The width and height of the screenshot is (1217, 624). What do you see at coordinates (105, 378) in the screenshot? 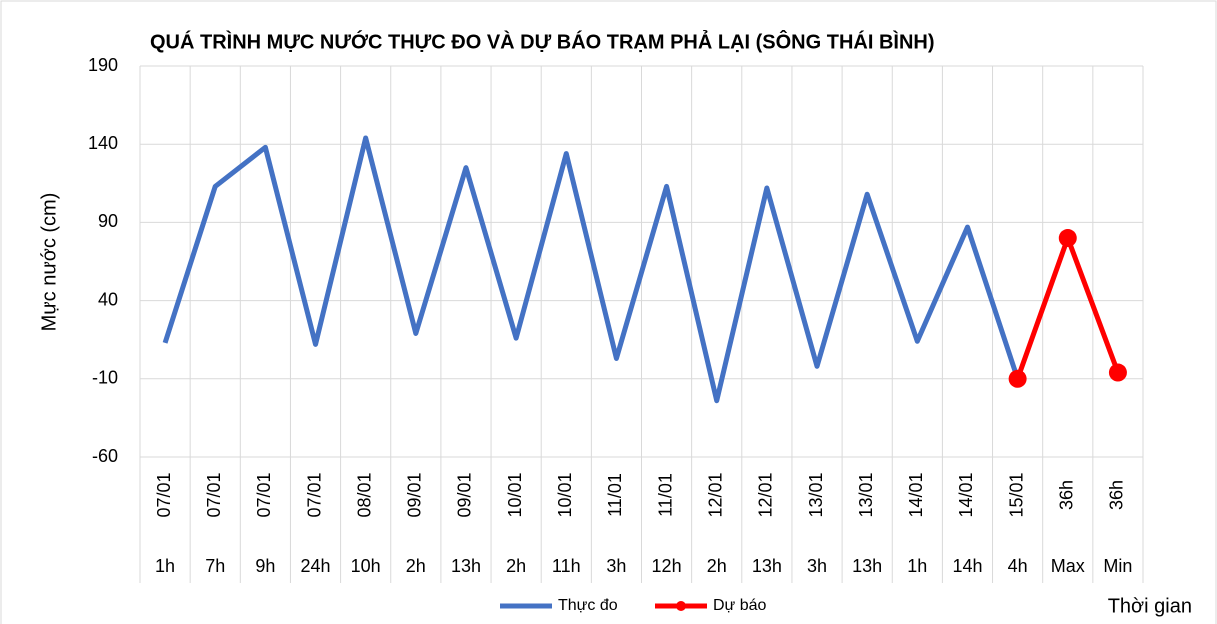
I see `y-tick-label: -10` at bounding box center [105, 378].